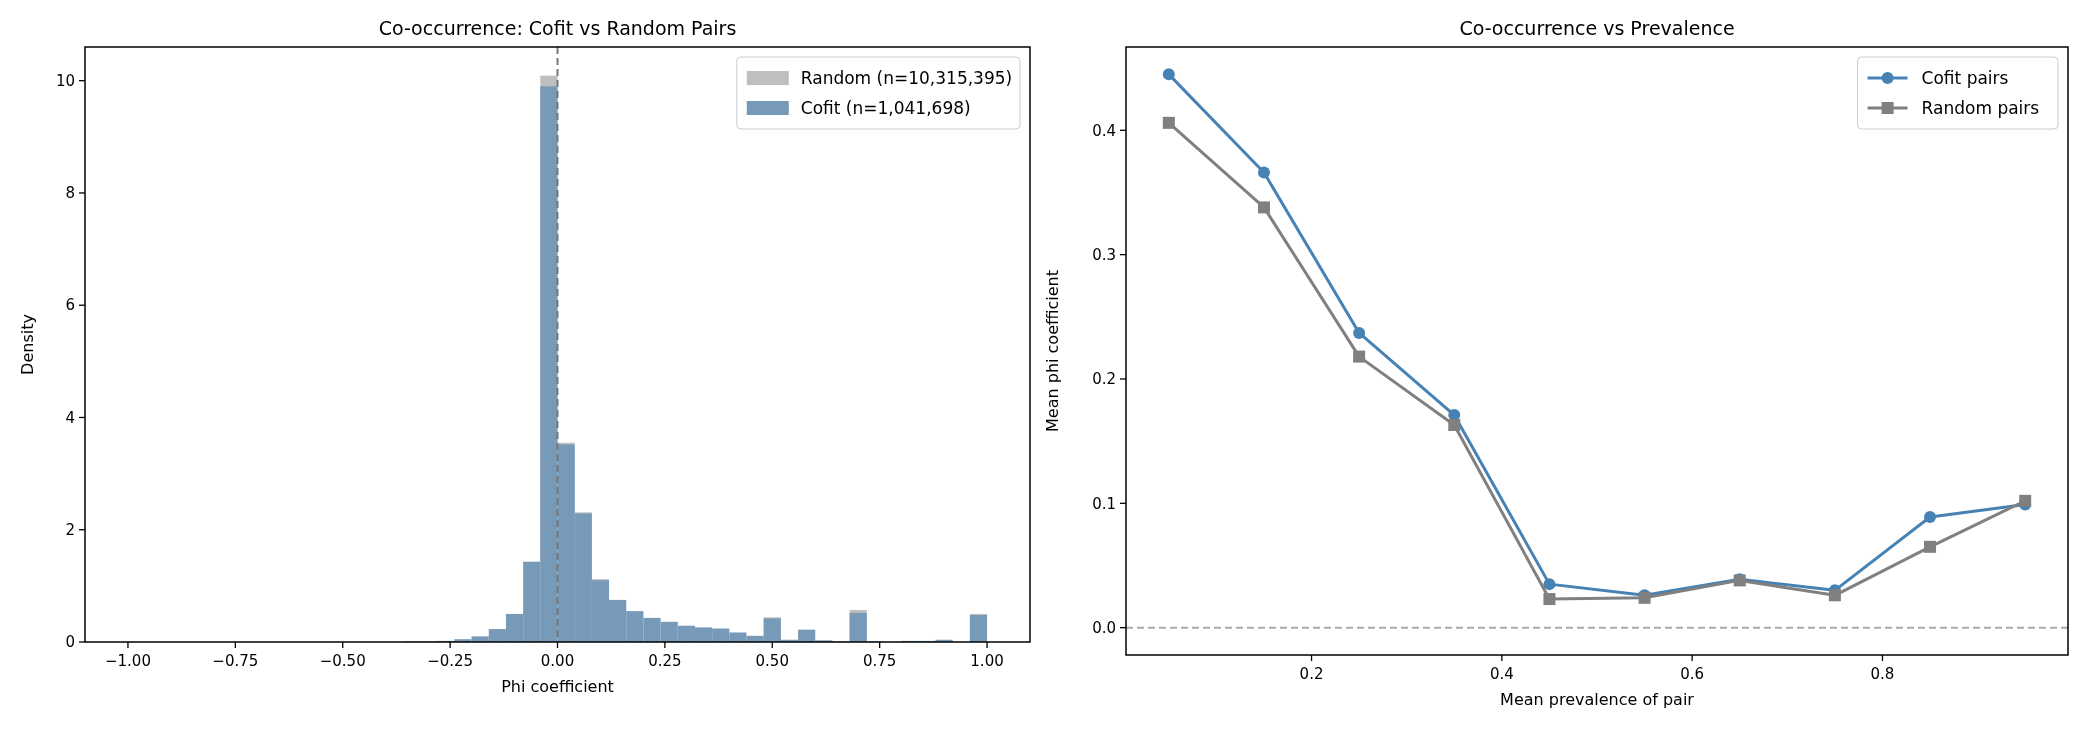 The width and height of the screenshot is (2083, 734). I want to click on x-tick-label: 0.25, so click(665, 661).